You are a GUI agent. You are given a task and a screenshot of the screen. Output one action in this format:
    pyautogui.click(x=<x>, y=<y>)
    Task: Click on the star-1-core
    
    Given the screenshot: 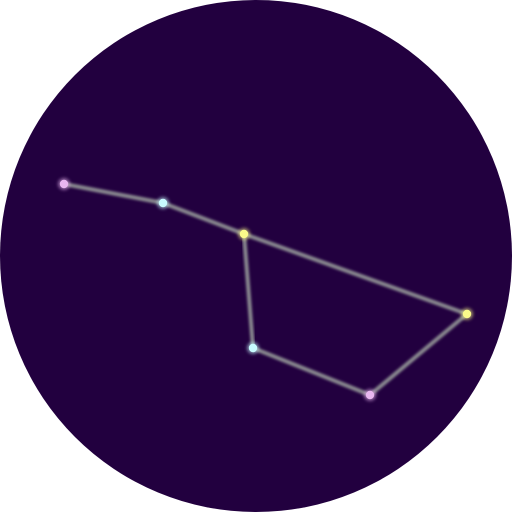 What is the action you would take?
    pyautogui.click(x=64, y=184)
    